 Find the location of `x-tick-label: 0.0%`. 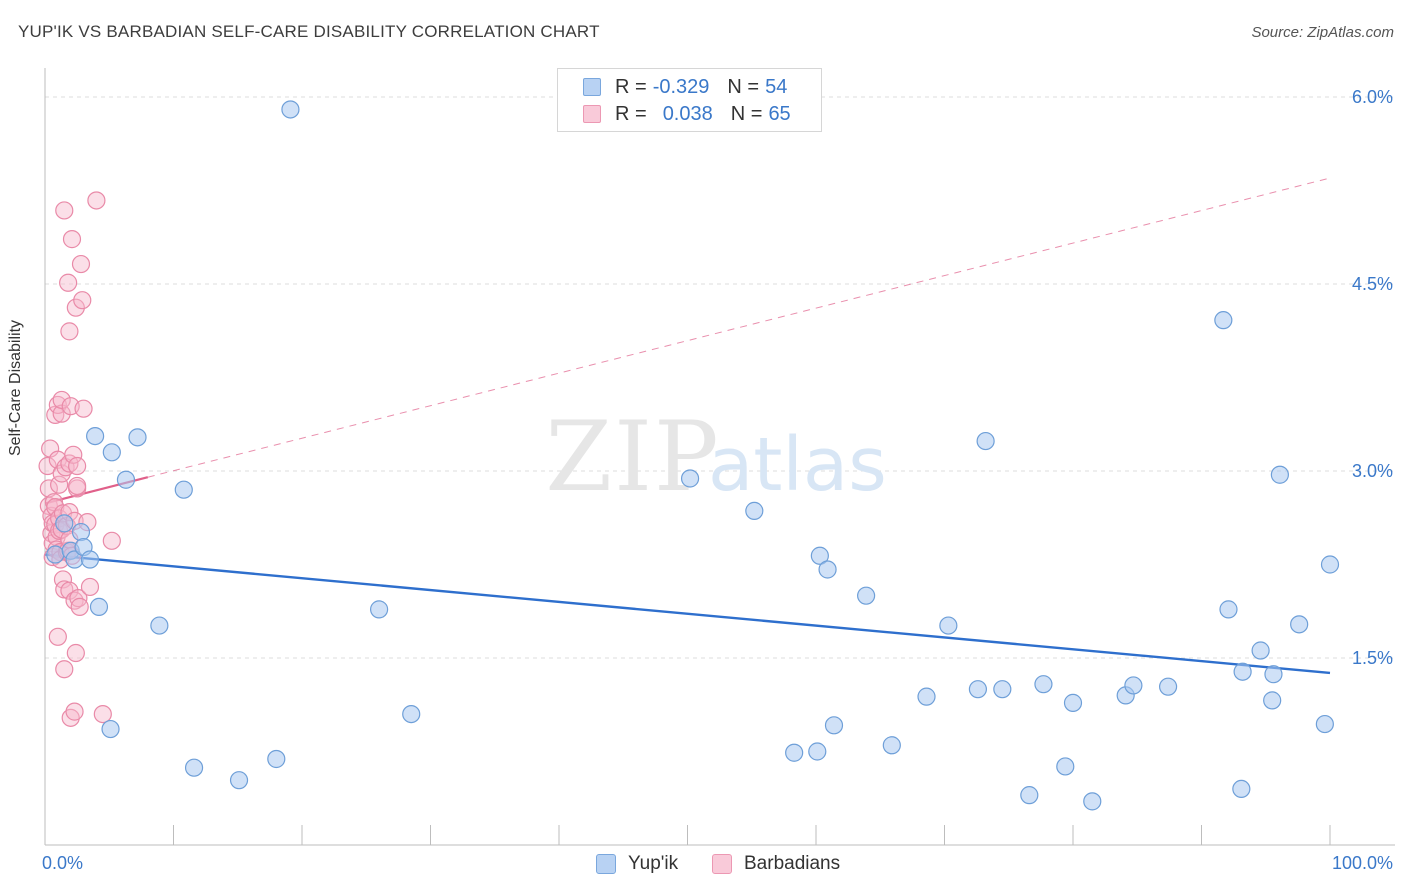

x-tick-label: 0.0% is located at coordinates (62, 863).